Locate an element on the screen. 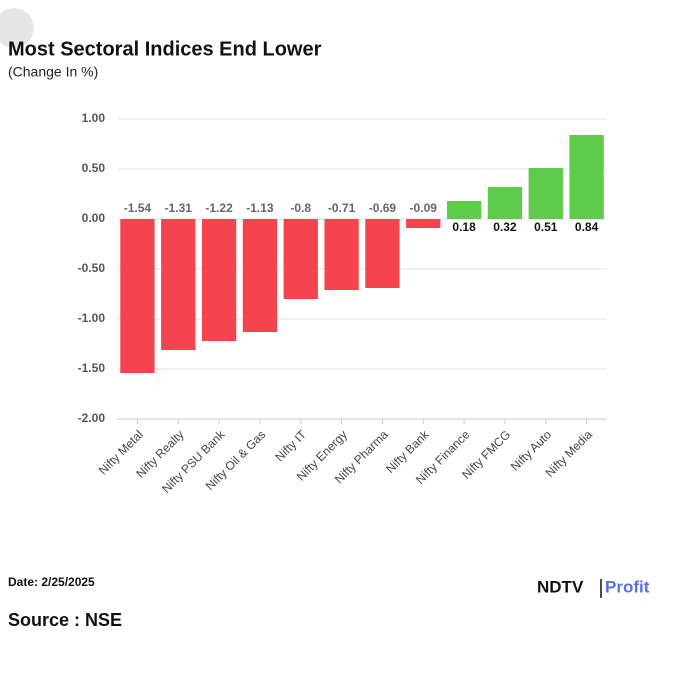  source: Source : NSE is located at coordinates (65, 620).